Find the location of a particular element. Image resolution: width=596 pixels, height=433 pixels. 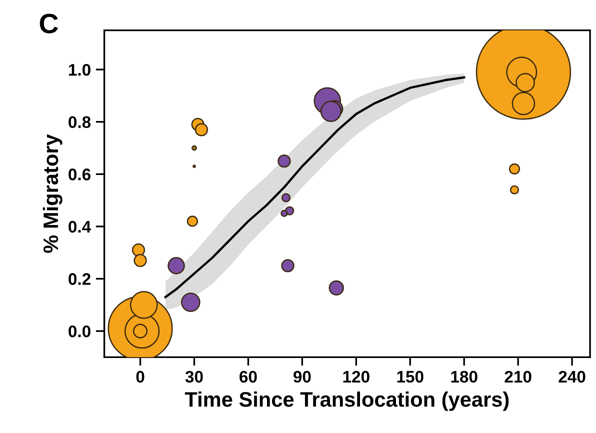

x-tick-label: 150 is located at coordinates (410, 376).